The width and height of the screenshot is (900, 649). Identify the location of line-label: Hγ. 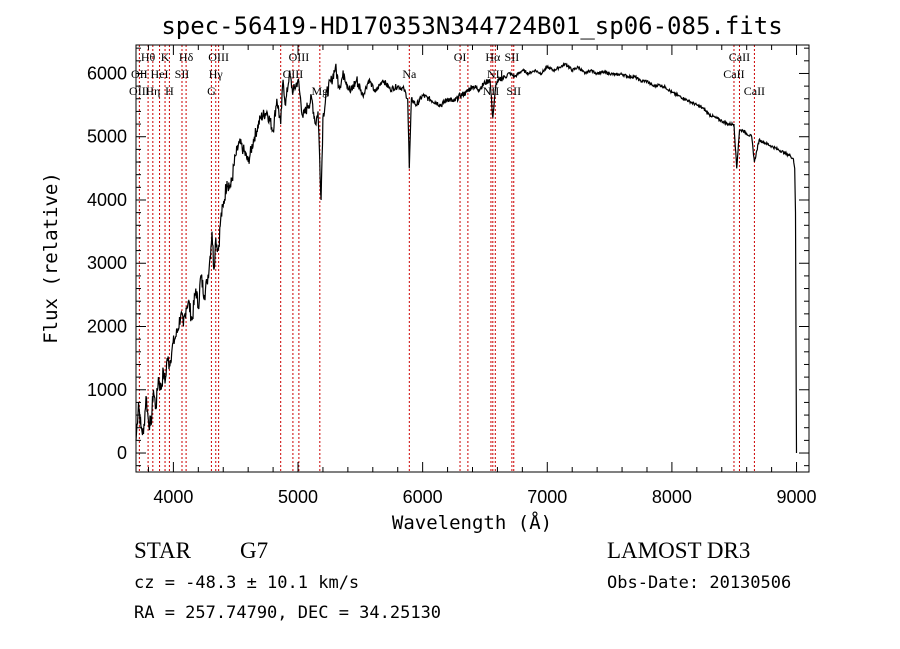
(216, 74).